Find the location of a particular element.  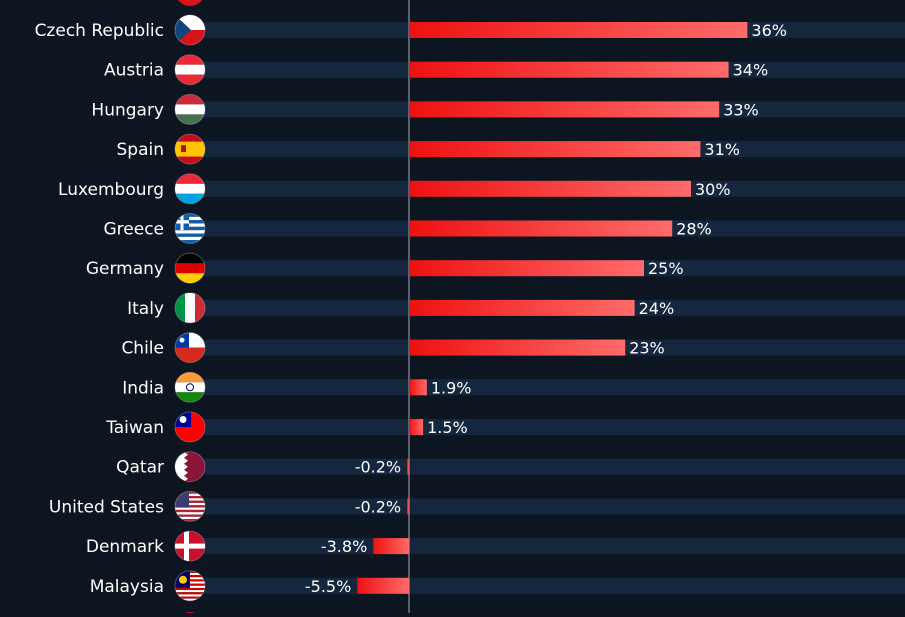

category-label: Italy is located at coordinates (145, 309).